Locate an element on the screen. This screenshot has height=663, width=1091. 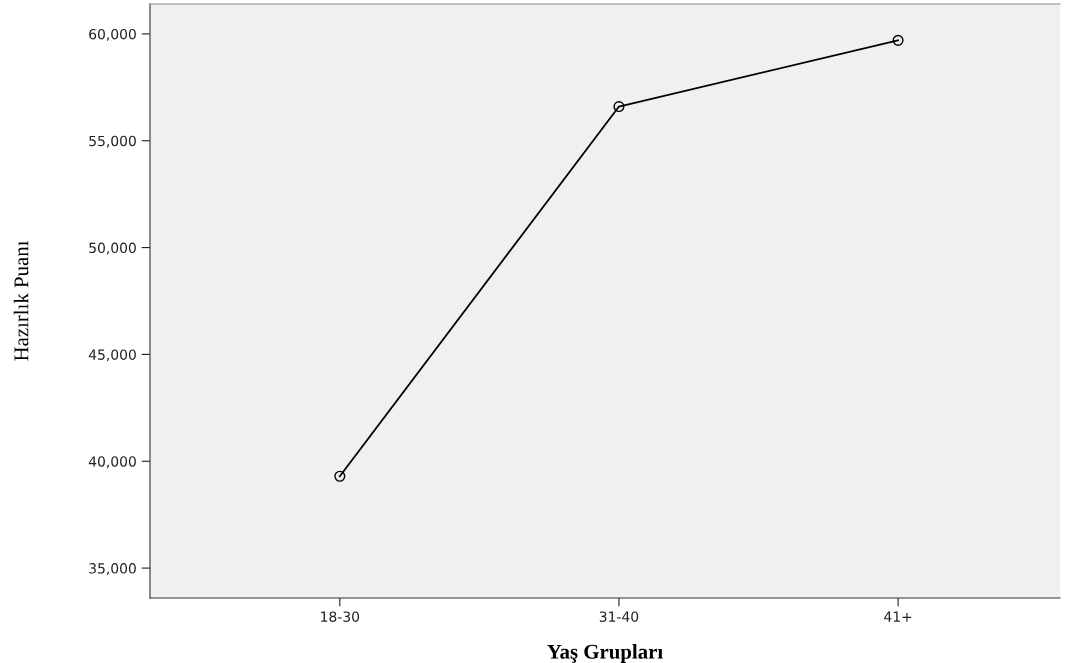
y-tick-label: 35,000 is located at coordinates (112, 569).